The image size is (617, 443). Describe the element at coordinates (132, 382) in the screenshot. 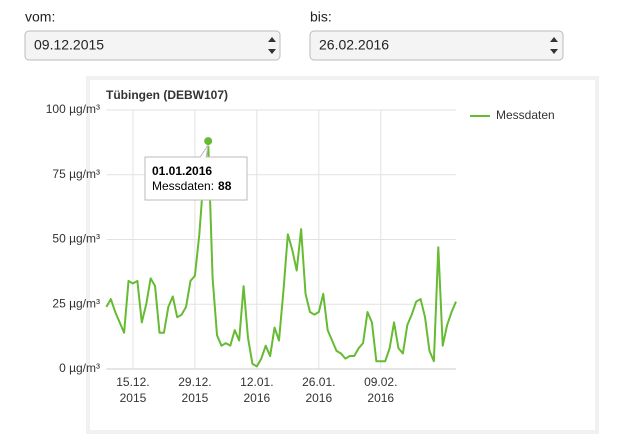

I see `x-tick-label: 15.12.` at that location.